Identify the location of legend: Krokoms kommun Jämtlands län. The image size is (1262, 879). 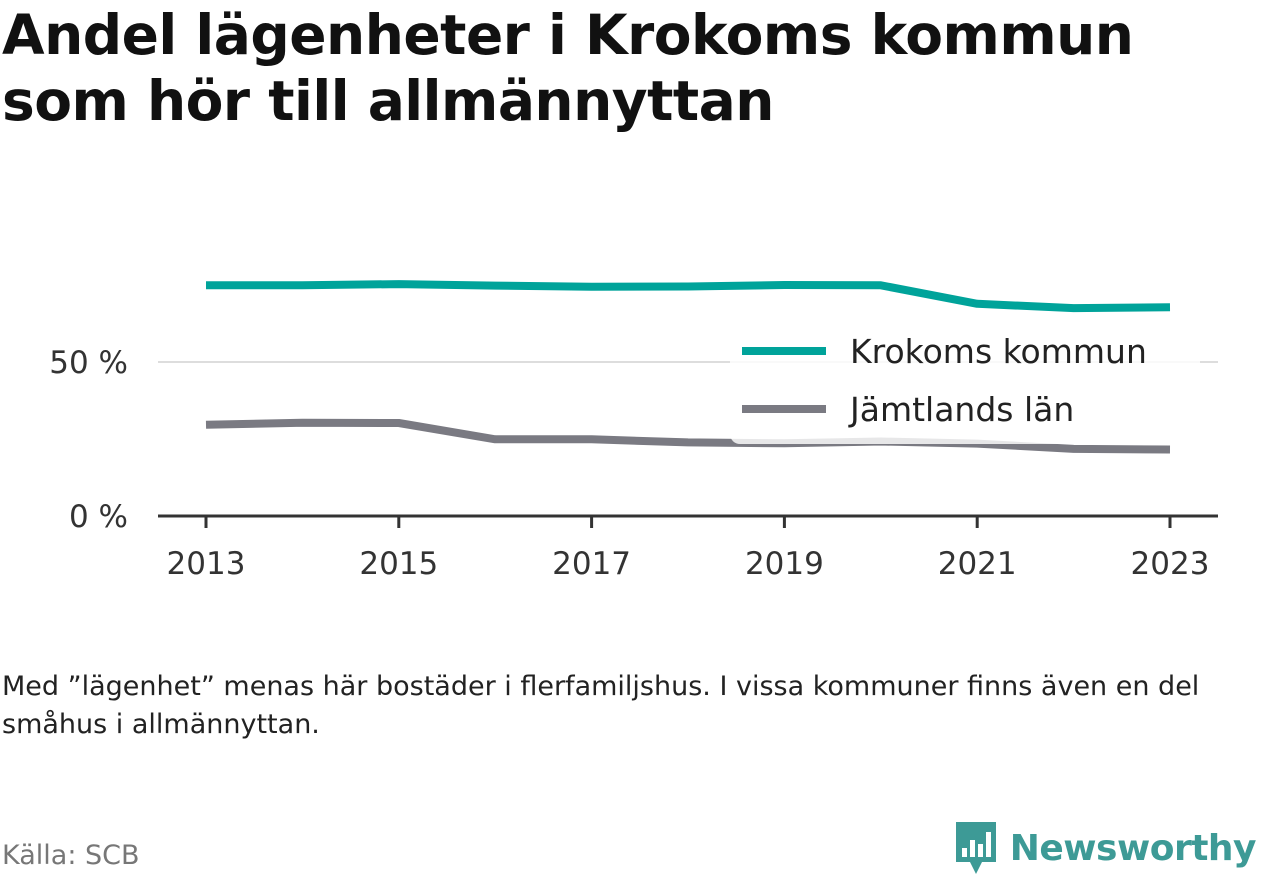
(965, 381).